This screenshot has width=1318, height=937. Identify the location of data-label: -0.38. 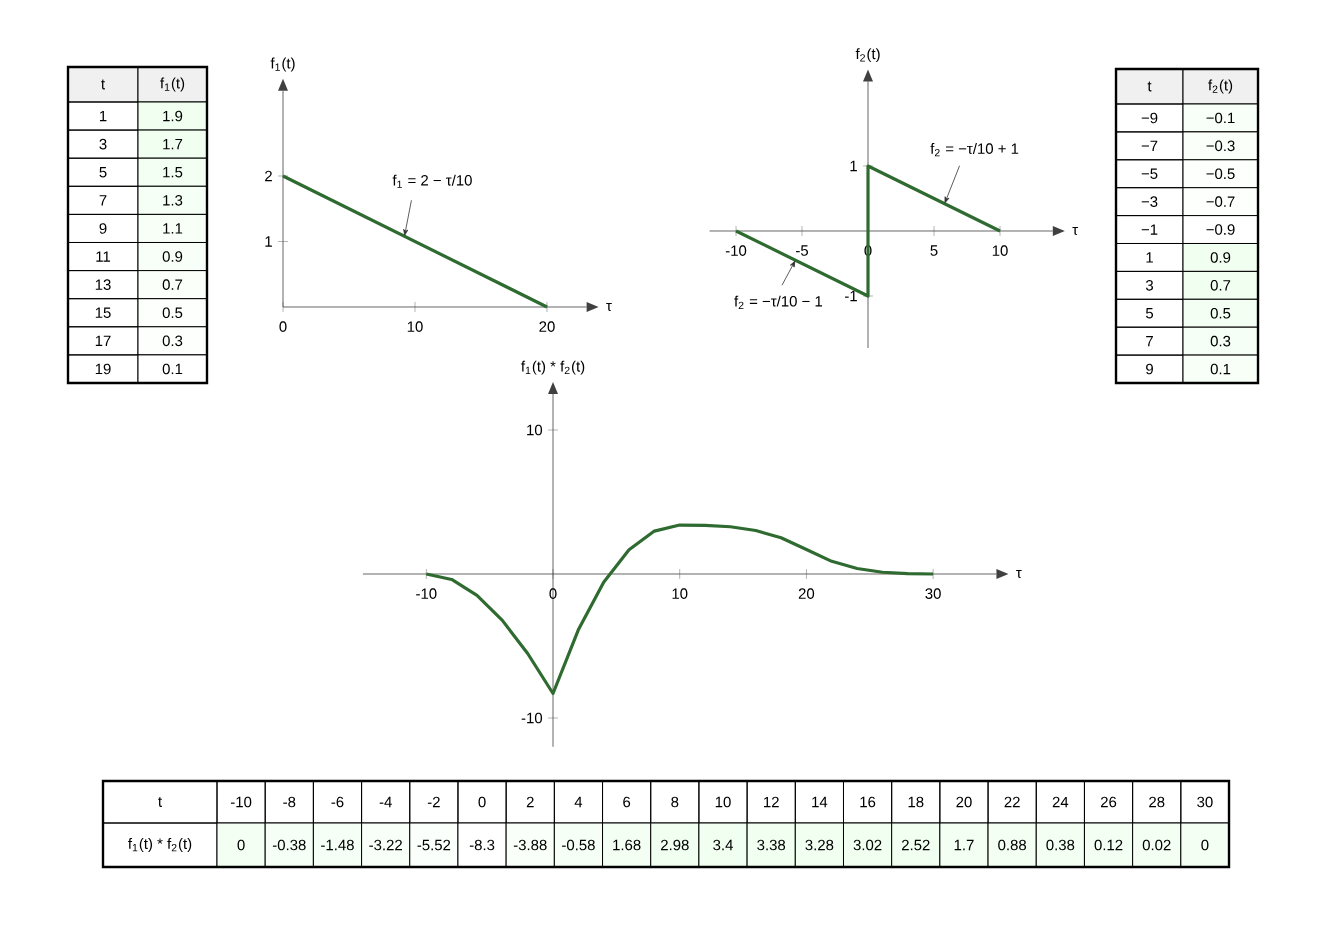
(289, 845).